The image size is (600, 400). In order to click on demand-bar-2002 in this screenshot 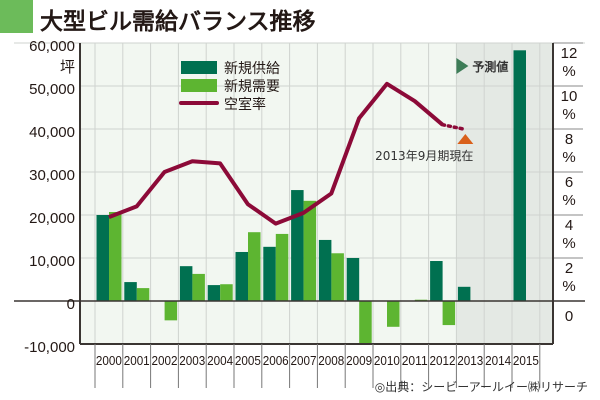, I will do `click(171, 311)`.